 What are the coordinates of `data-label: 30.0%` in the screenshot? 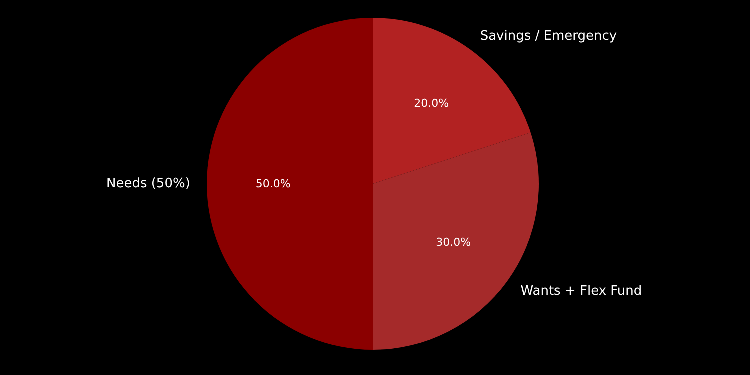 It's located at (454, 243).